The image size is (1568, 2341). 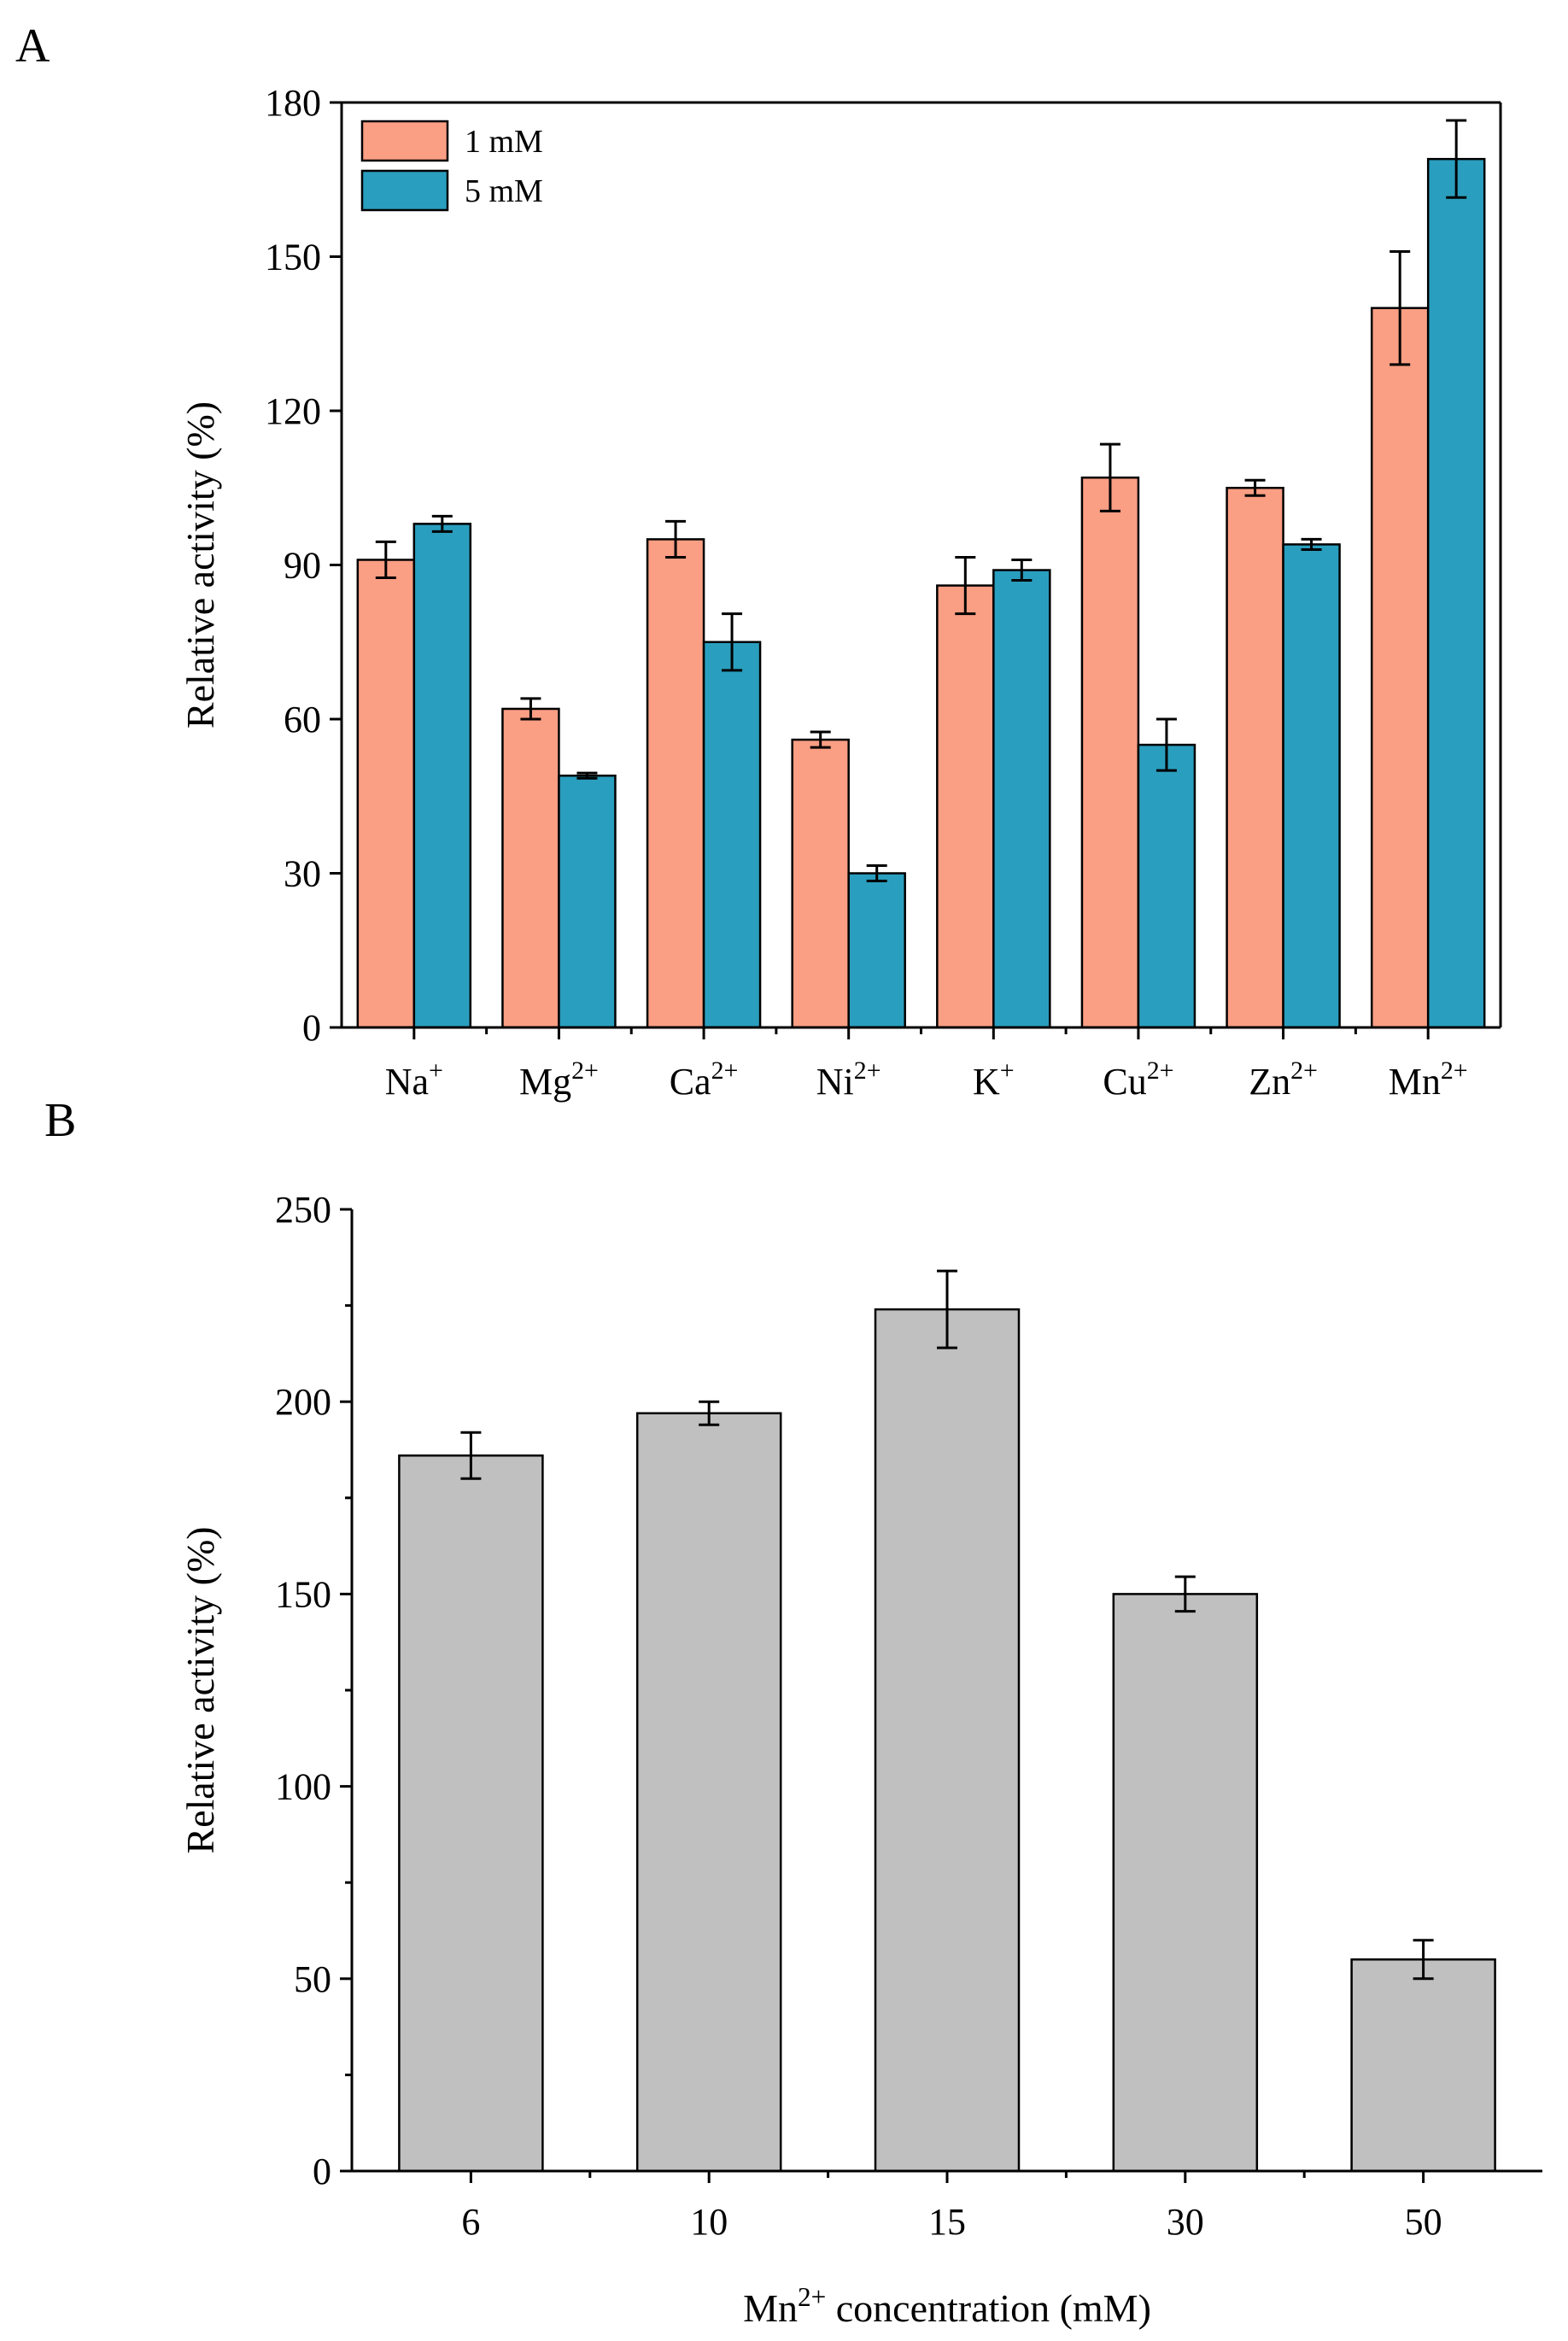 I want to click on bar-1mm-zn, so click(x=1255, y=758).